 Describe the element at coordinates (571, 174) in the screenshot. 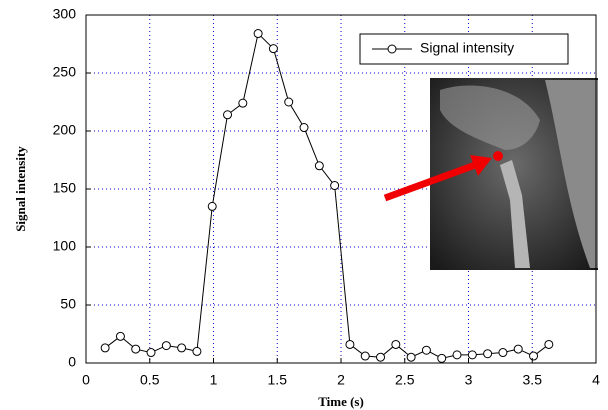

I see `mri-tissue` at that location.